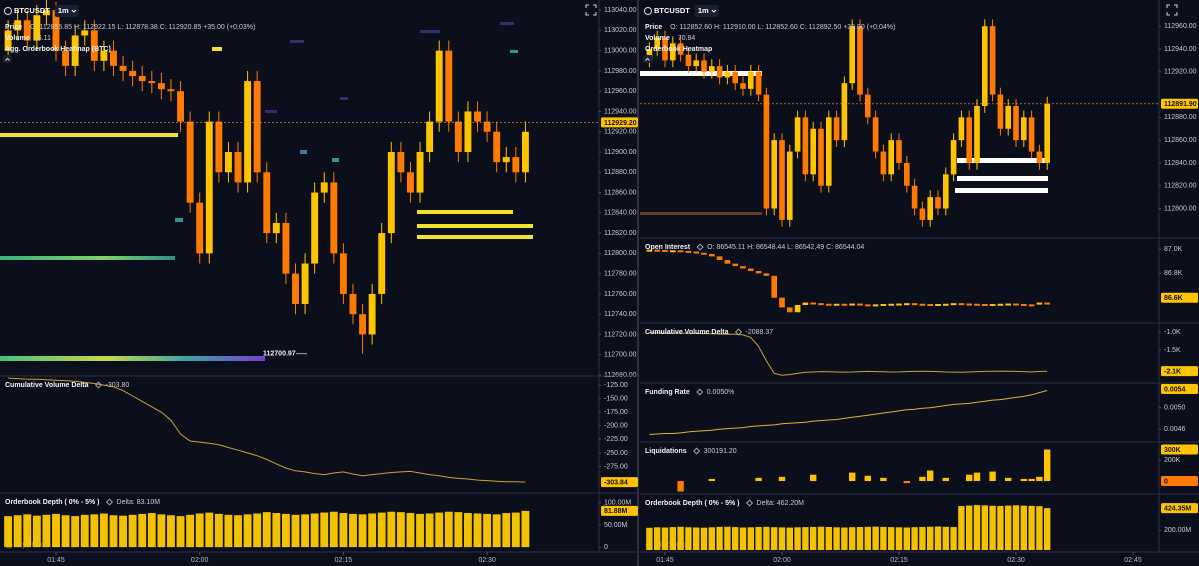 The width and height of the screenshot is (1199, 566). What do you see at coordinates (620, 314) in the screenshot?
I see `y-tick-label: 112740.00` at bounding box center [620, 314].